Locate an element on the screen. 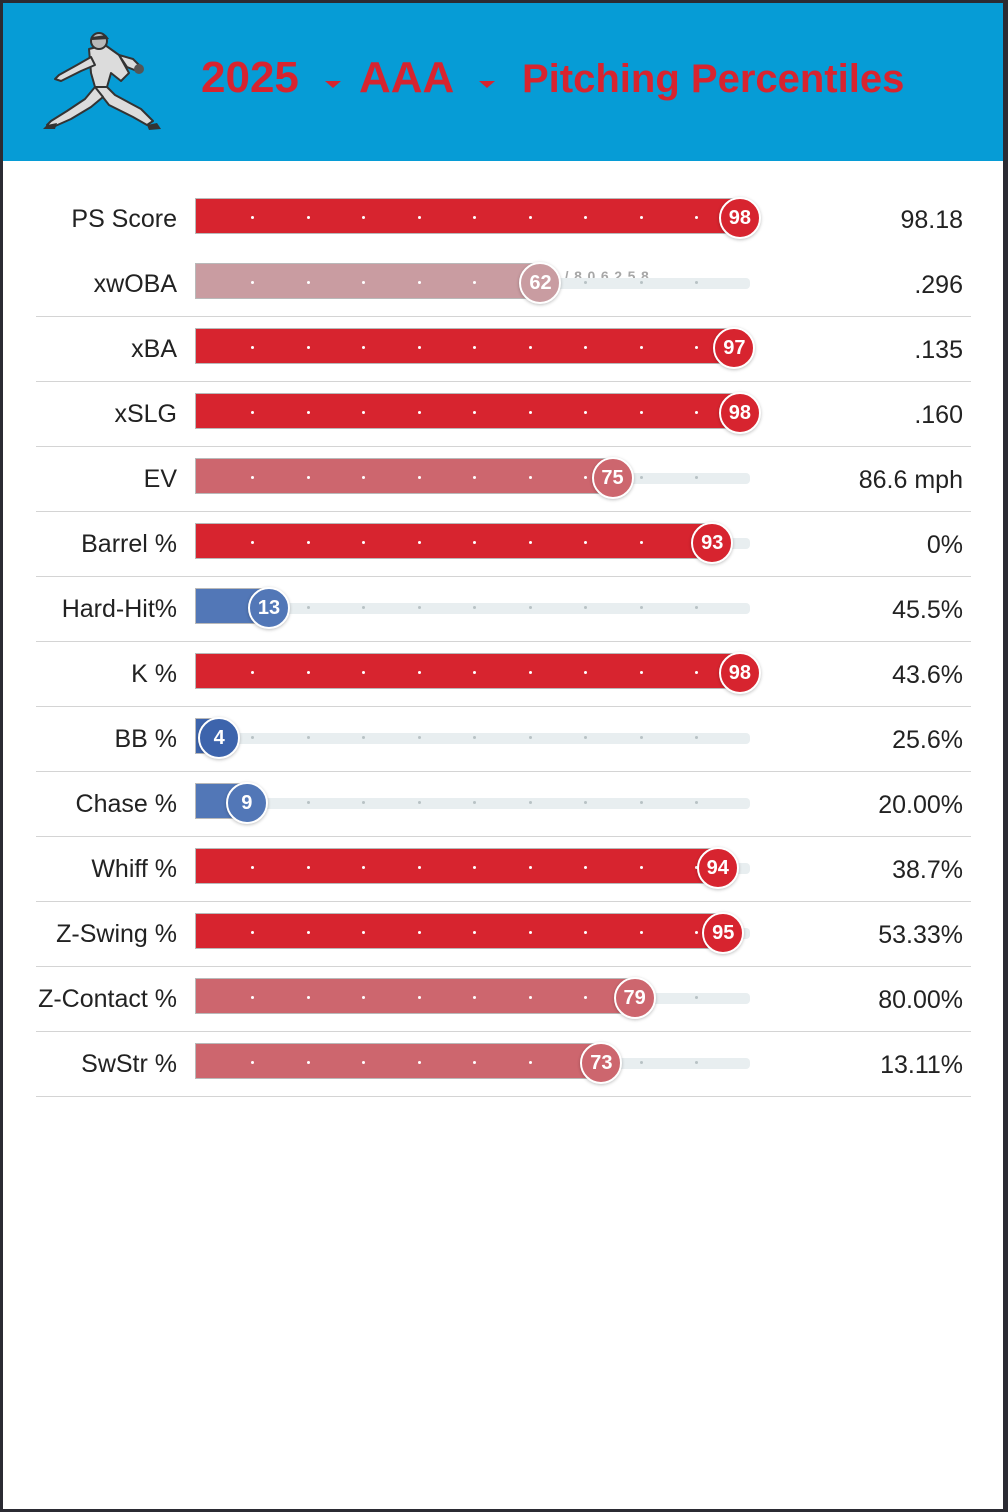 This screenshot has height=1512, width=1008. percentile-badge: 94 is located at coordinates (717, 868).